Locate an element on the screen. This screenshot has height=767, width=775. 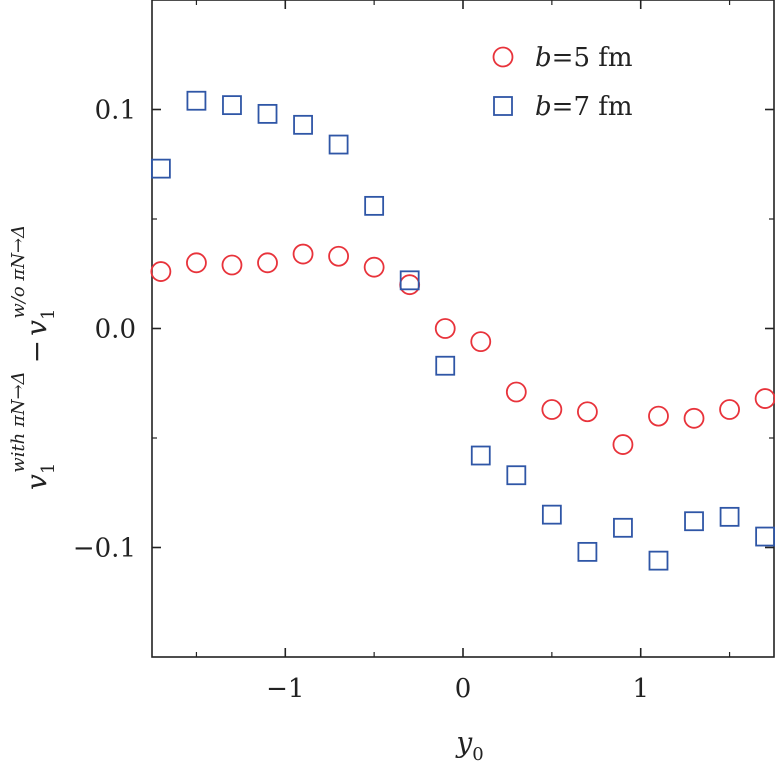
y-tick-label: −0.1 is located at coordinates (104, 549).